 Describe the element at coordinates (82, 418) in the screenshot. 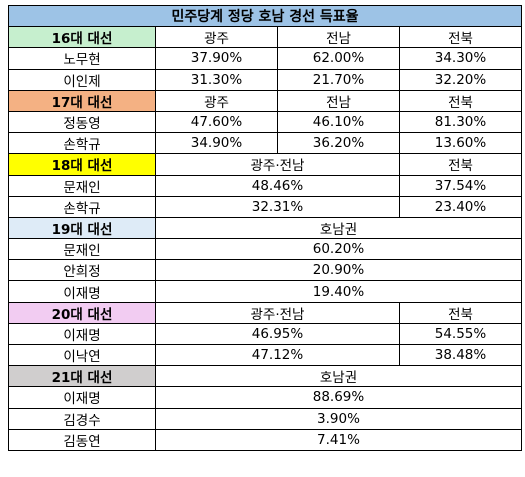

I see `candidate-name: 김경수` at that location.